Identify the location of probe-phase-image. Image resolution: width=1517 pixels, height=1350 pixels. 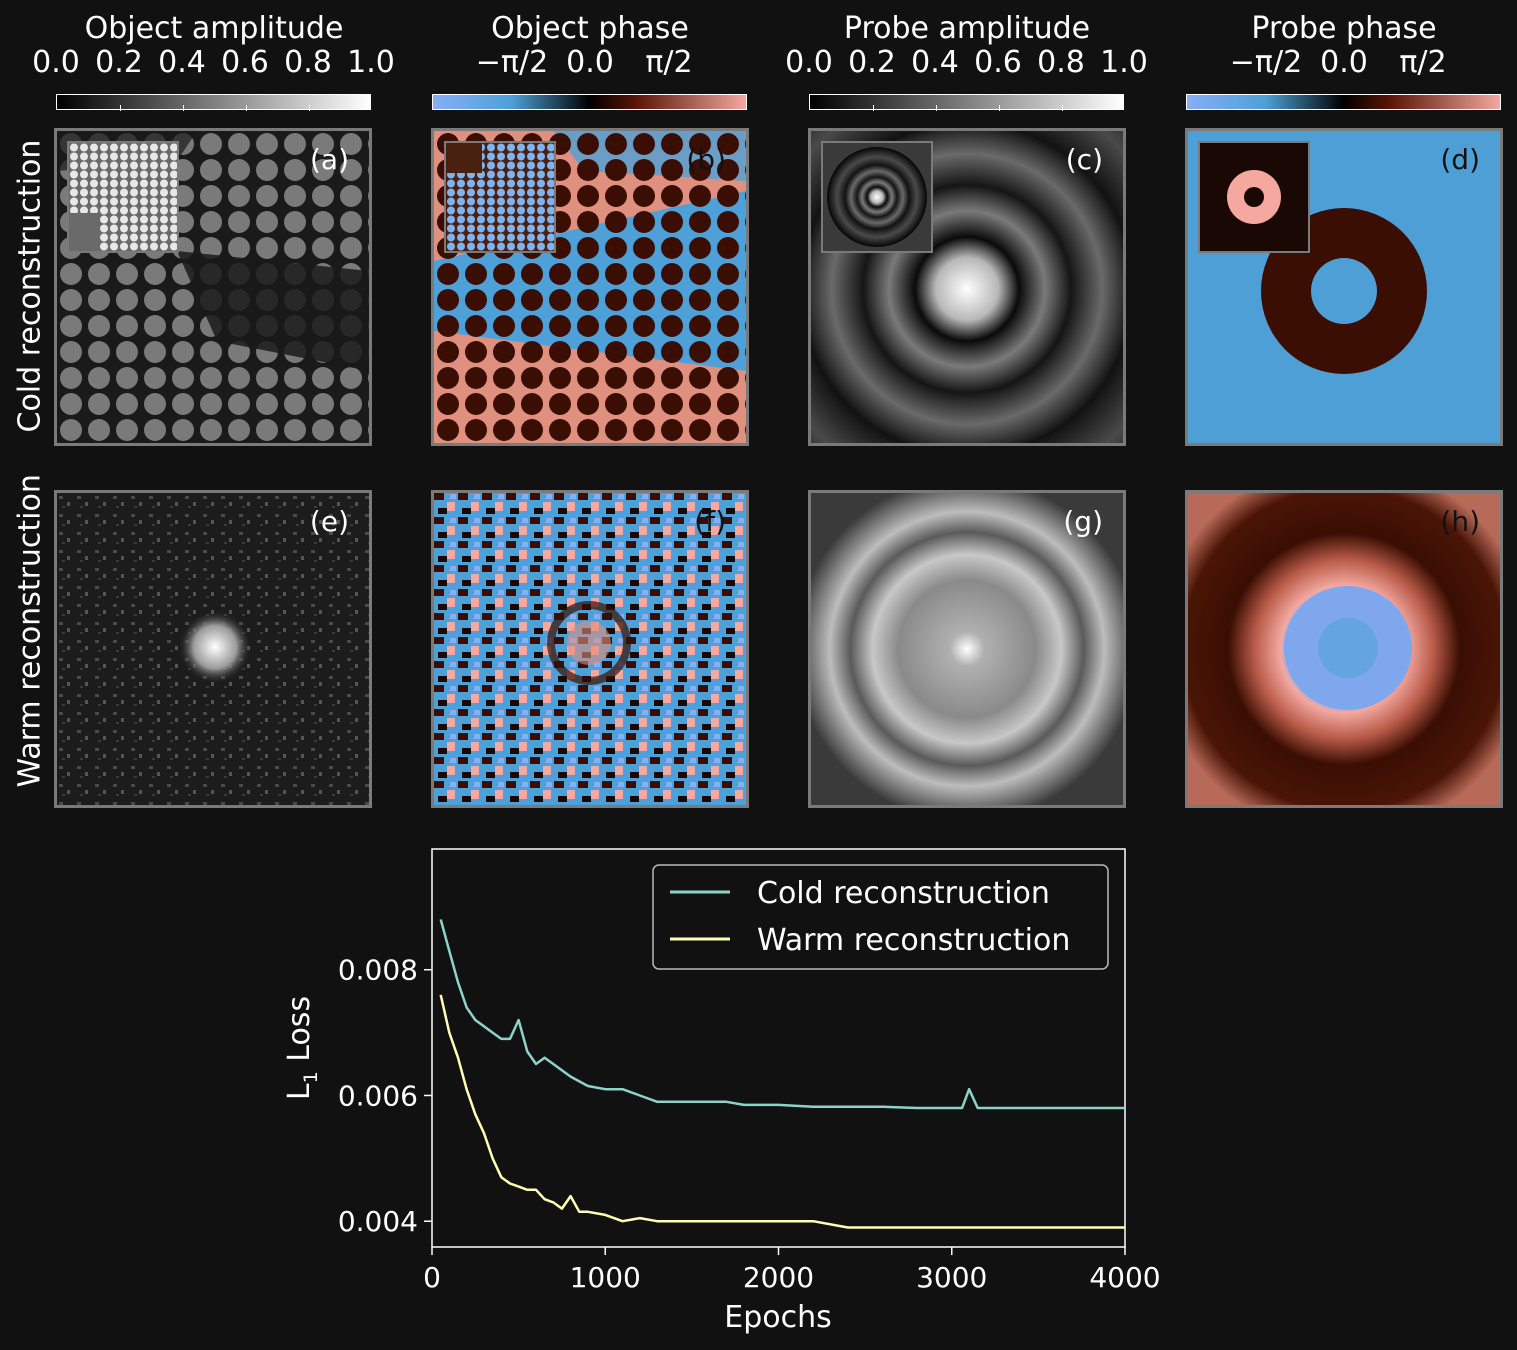
(1344, 649).